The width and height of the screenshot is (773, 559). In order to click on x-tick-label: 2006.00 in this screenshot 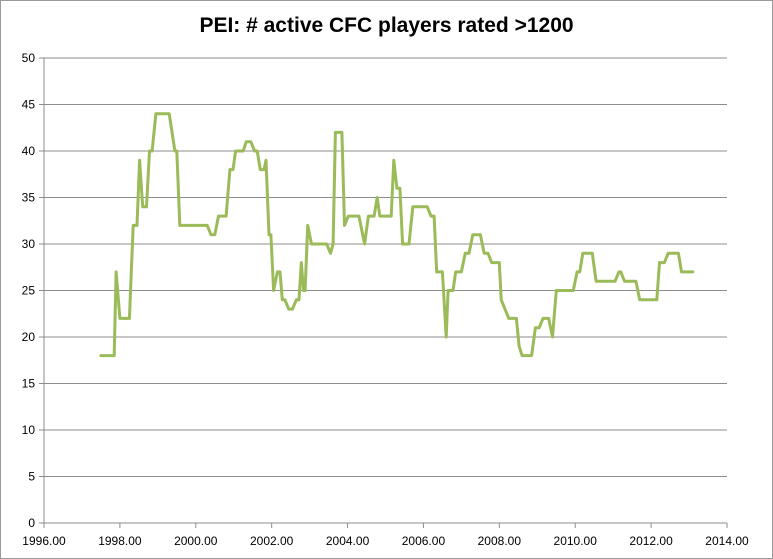, I will do `click(424, 541)`.